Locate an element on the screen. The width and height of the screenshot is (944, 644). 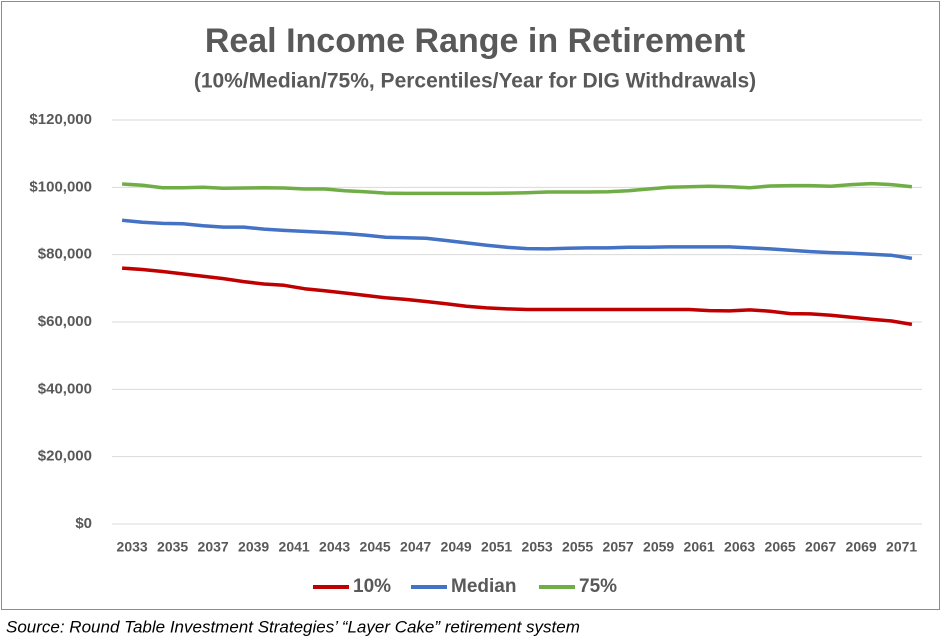
x-tick-label: 2057 is located at coordinates (618, 547).